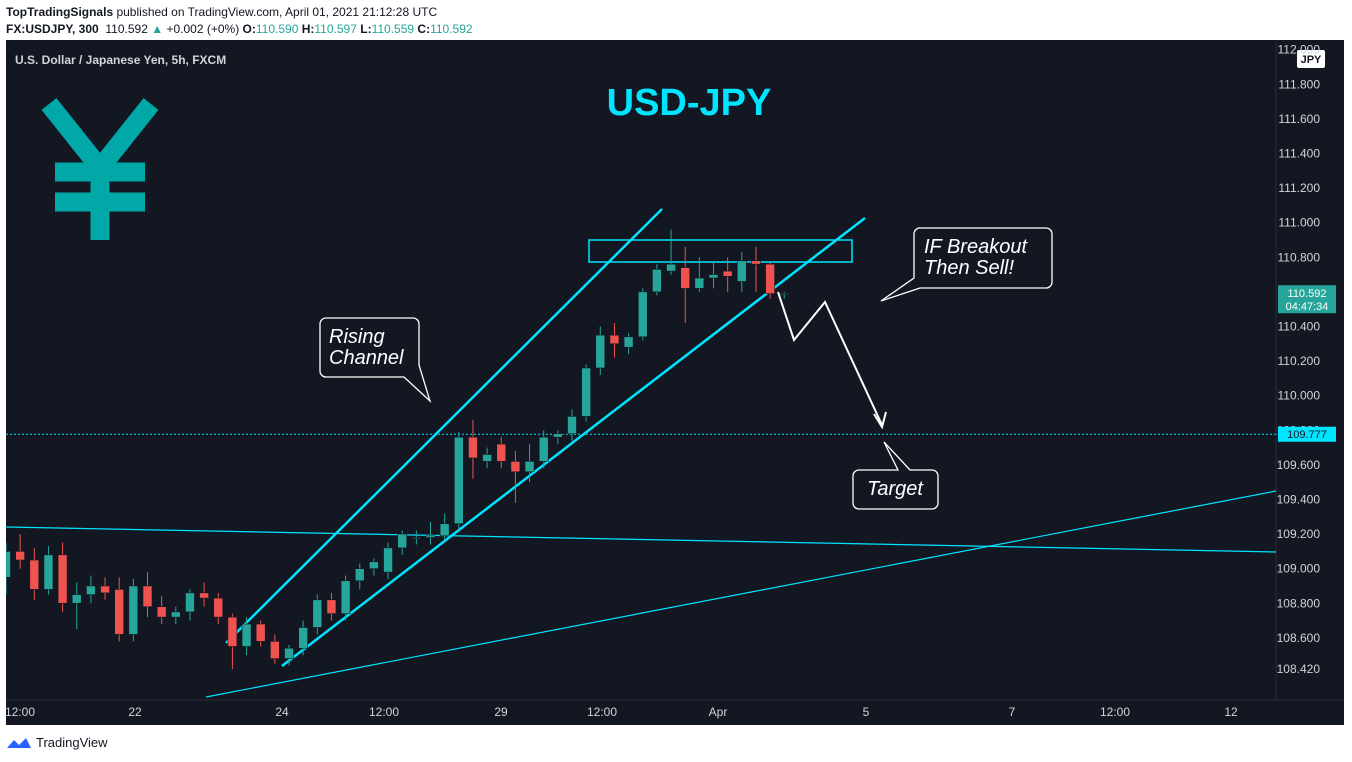 The width and height of the screenshot is (1352, 762). Describe the element at coordinates (832, 360) in the screenshot. I see `projection-path` at that location.